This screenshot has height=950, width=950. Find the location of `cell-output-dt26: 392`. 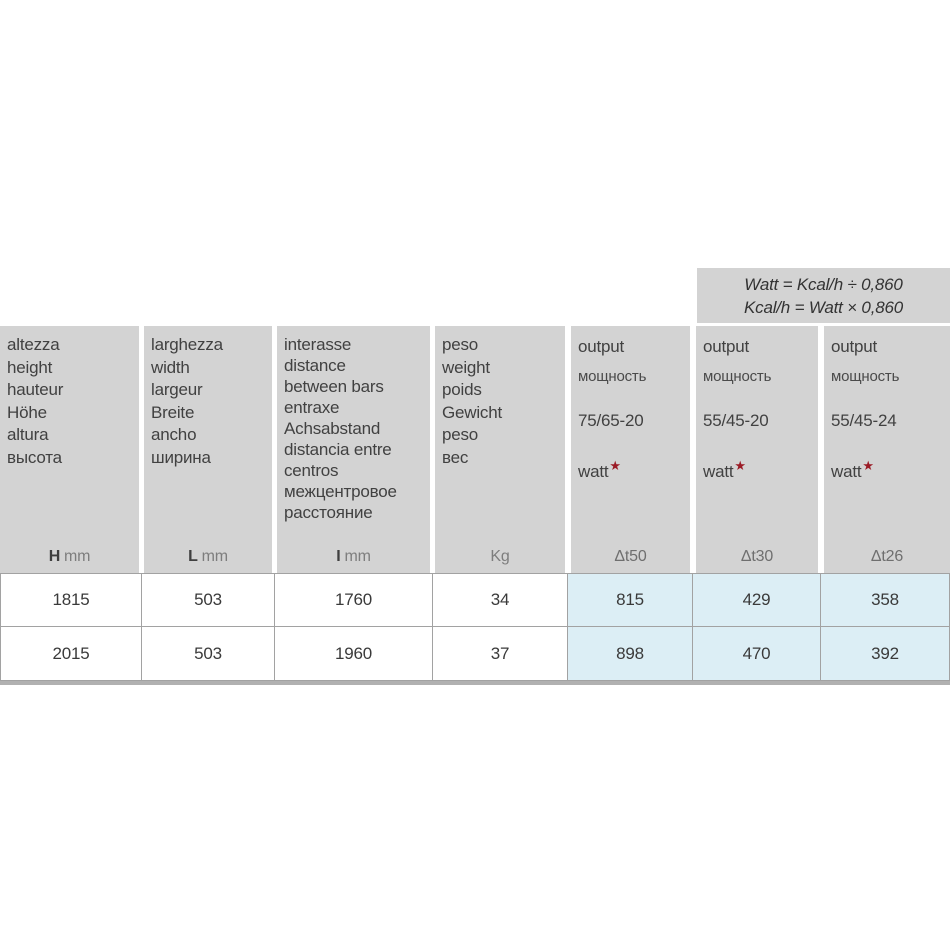

cell-output-dt26: 392 is located at coordinates (885, 654).